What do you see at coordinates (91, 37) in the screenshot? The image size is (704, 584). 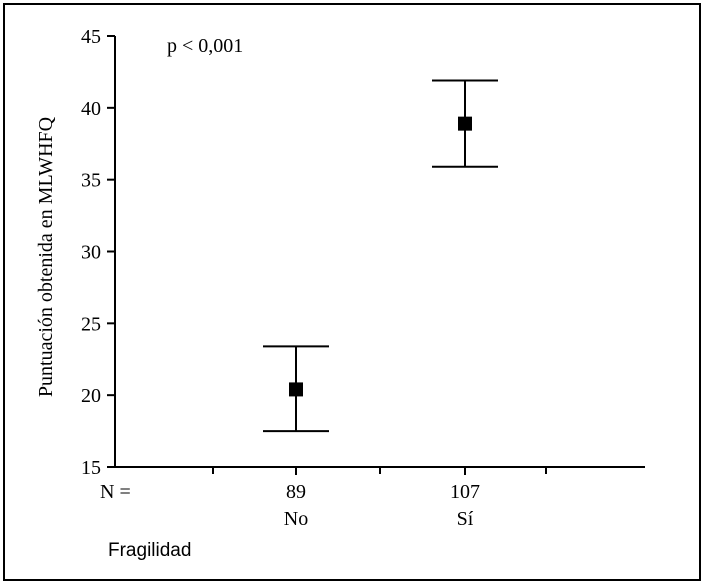 I see `y-tick-label-45: 45` at bounding box center [91, 37].